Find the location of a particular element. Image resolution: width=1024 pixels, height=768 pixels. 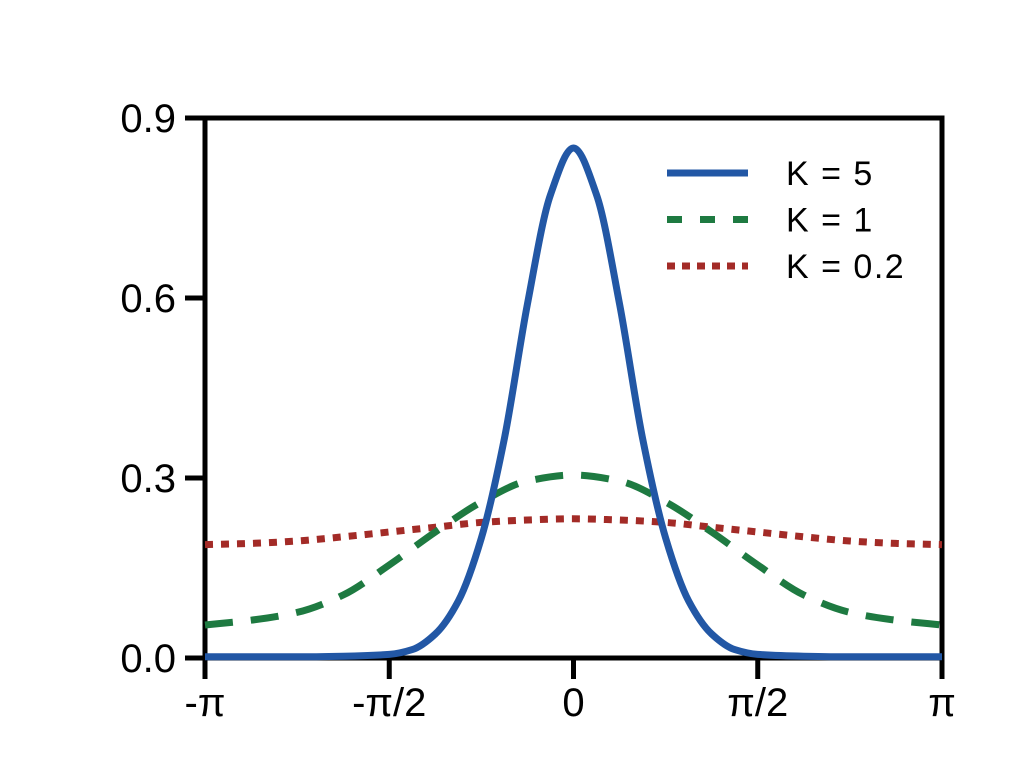

y-tick-label-0.6: 0.6 is located at coordinates (148, 299).